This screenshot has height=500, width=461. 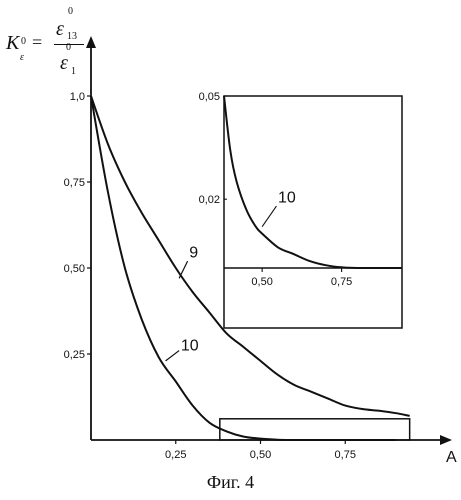 What do you see at coordinates (451, 457) in the screenshot?
I see `x-axis-label: A` at bounding box center [451, 457].